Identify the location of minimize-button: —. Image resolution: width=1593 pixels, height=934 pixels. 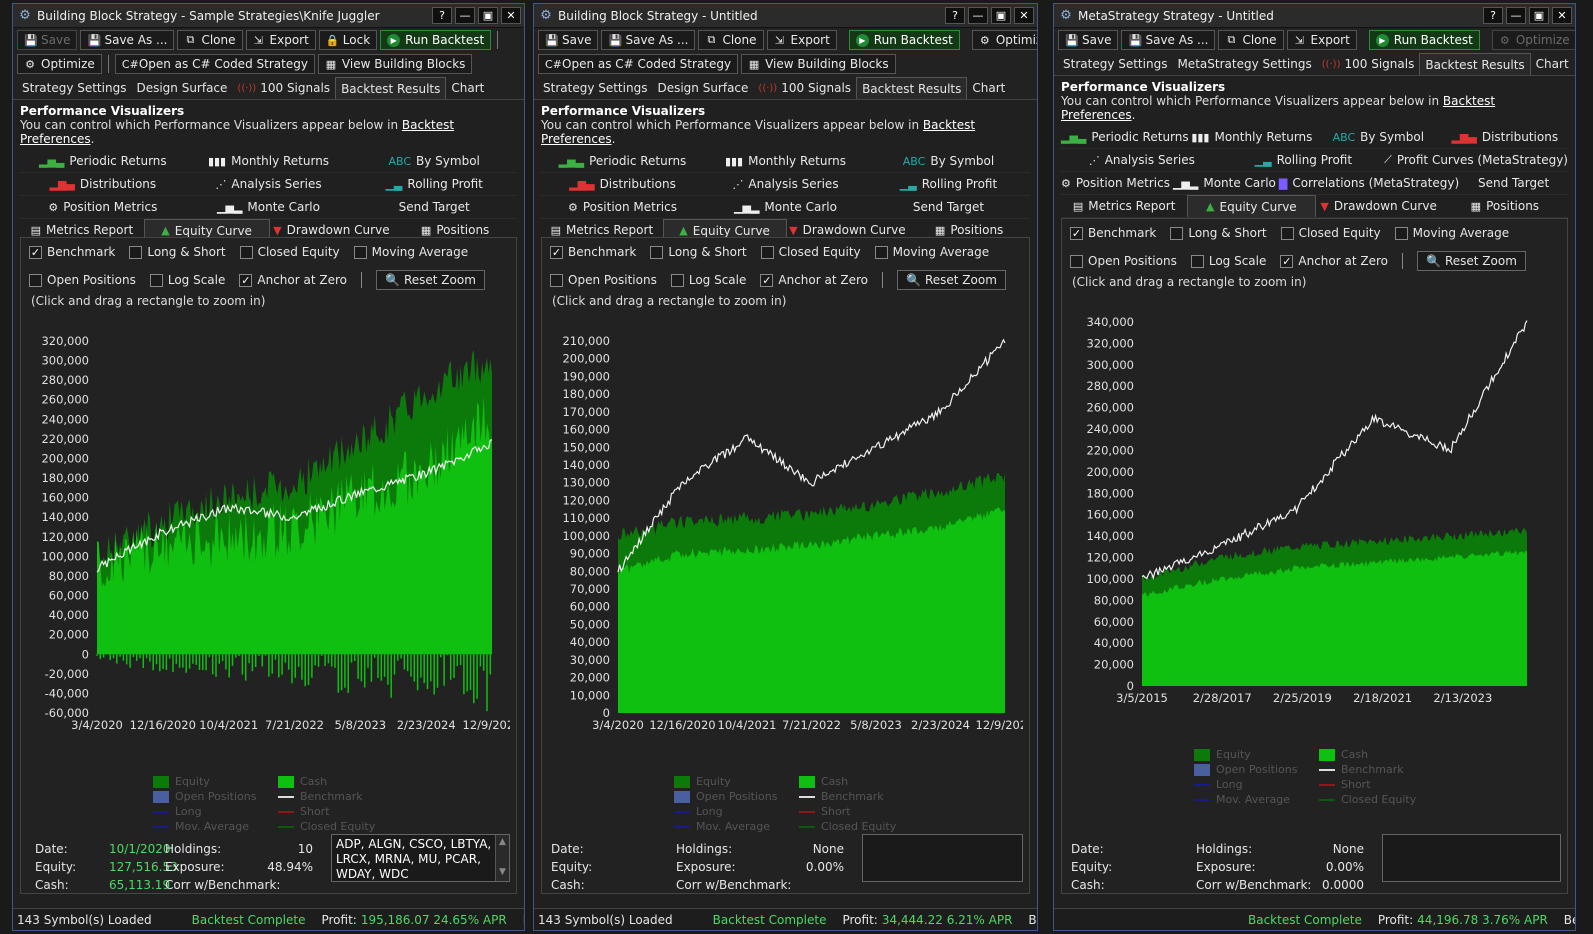
(1516, 15).